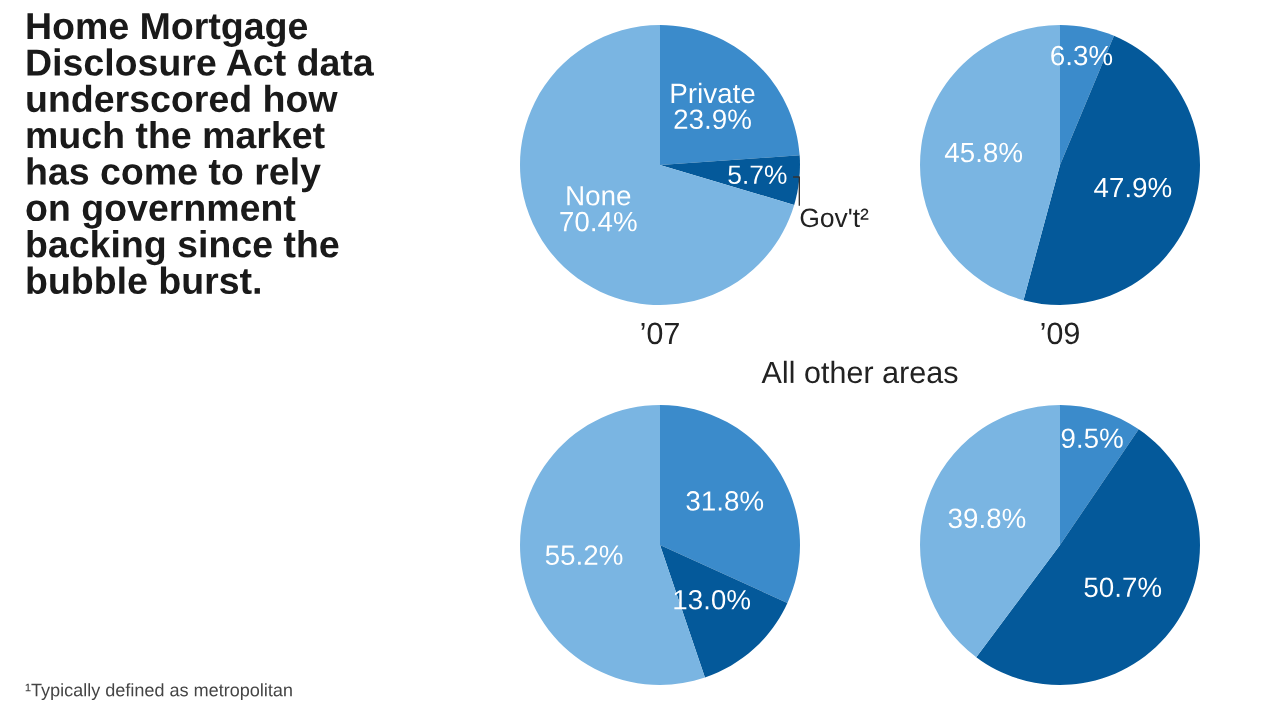  What do you see at coordinates (859, 372) in the screenshot?
I see `chart-title: All other areas` at bounding box center [859, 372].